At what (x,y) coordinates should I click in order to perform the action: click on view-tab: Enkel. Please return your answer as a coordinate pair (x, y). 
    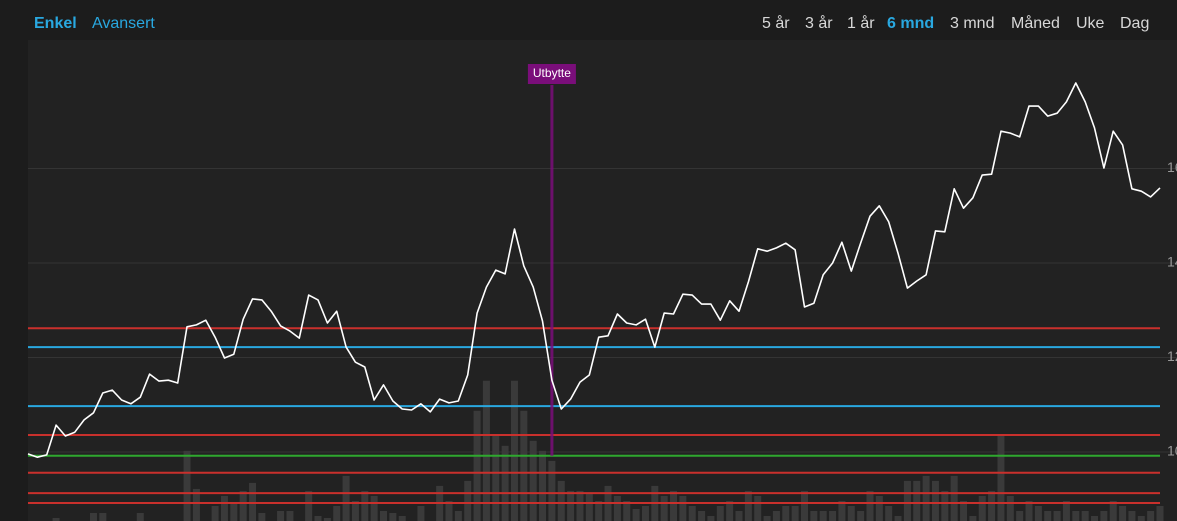
    Looking at the image, I should click on (55, 23).